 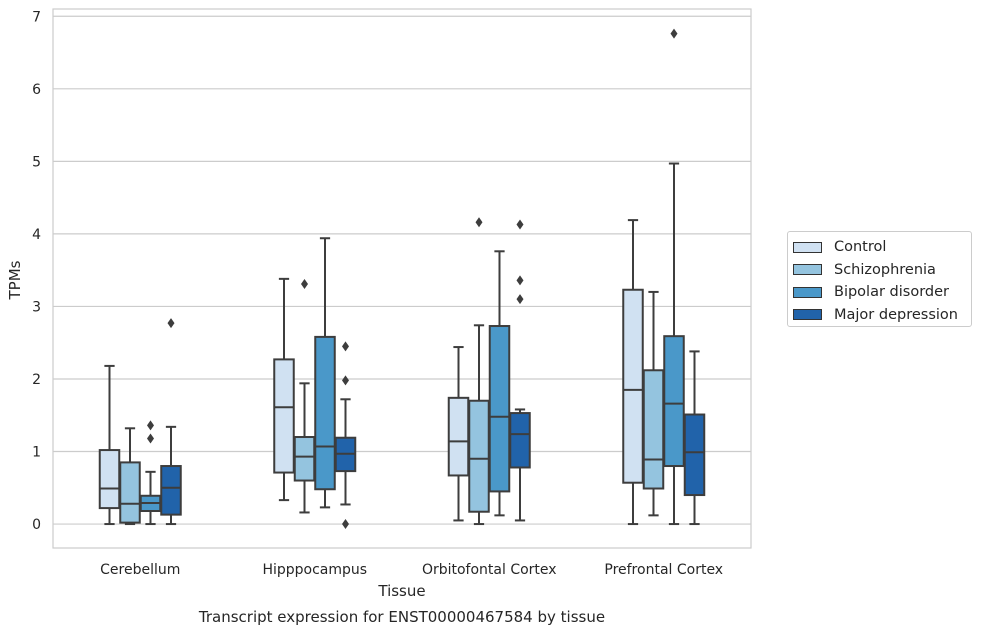 What do you see at coordinates (36, 235) in the screenshot?
I see `y-tick-label: 4` at bounding box center [36, 235].